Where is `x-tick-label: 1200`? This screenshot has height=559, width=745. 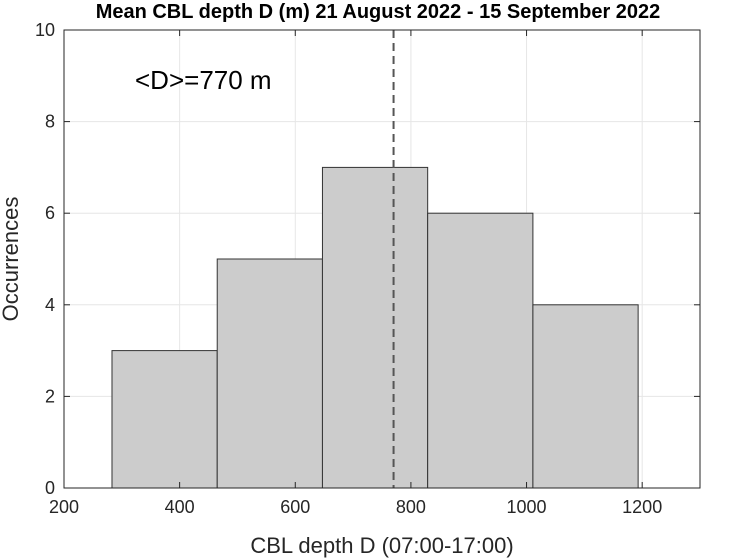
x-tick-label: 1200 is located at coordinates (642, 507).